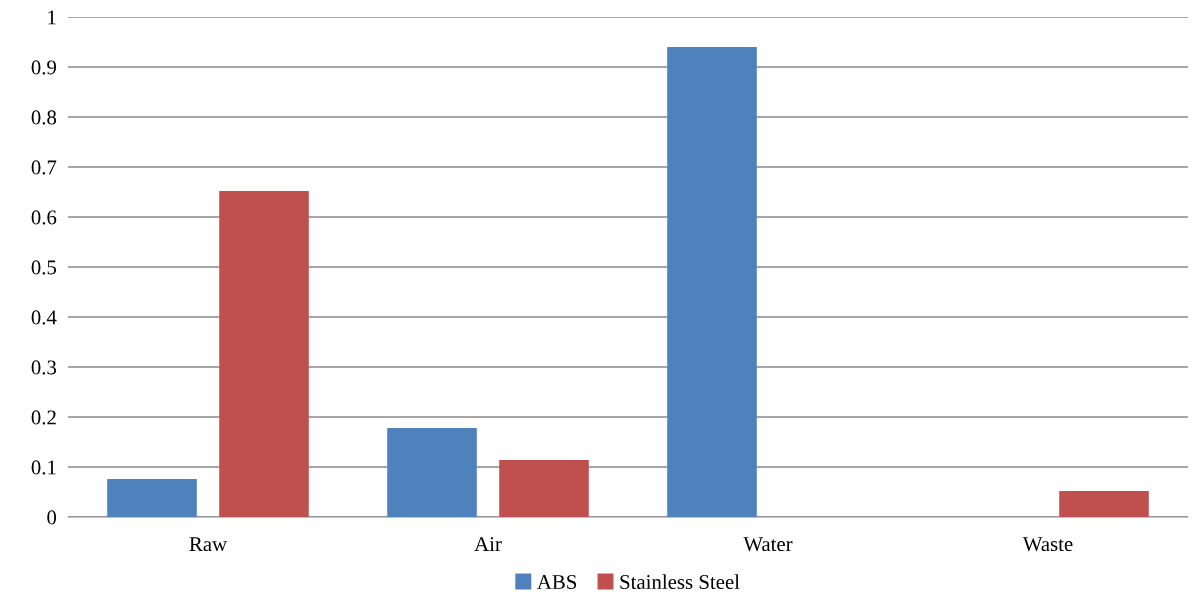  What do you see at coordinates (52, 17) in the screenshot?
I see `y-tick-label: 1` at bounding box center [52, 17].